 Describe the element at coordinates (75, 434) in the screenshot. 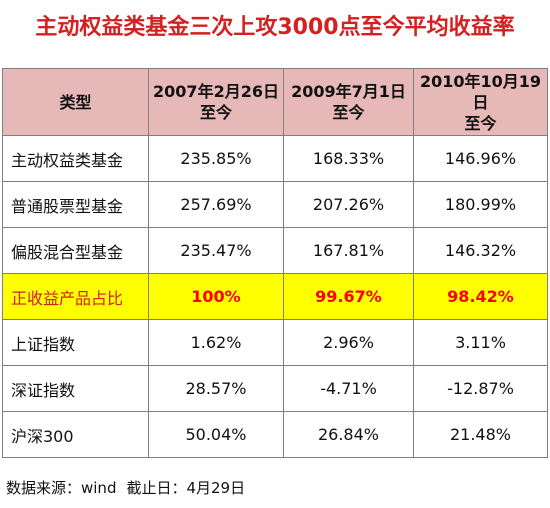

I see `row-label: 沪深300` at that location.